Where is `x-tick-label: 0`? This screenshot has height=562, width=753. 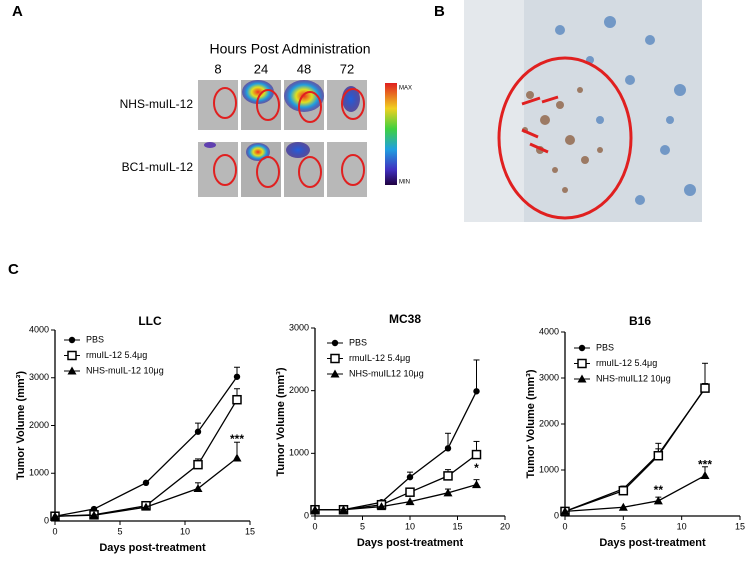
x-tick-label: 0 is located at coordinates (564, 526).